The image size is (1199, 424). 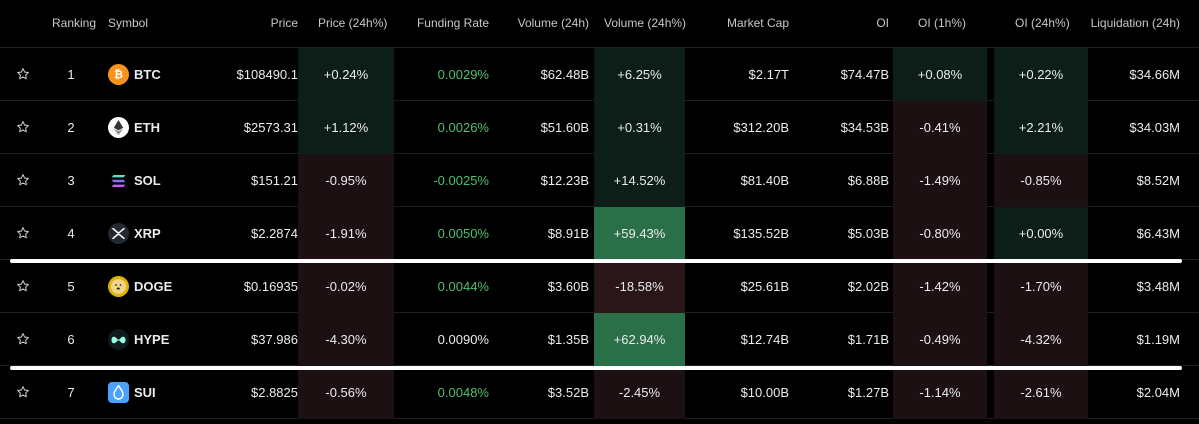 I want to click on oi-1h: -0.49%, so click(x=940, y=339).